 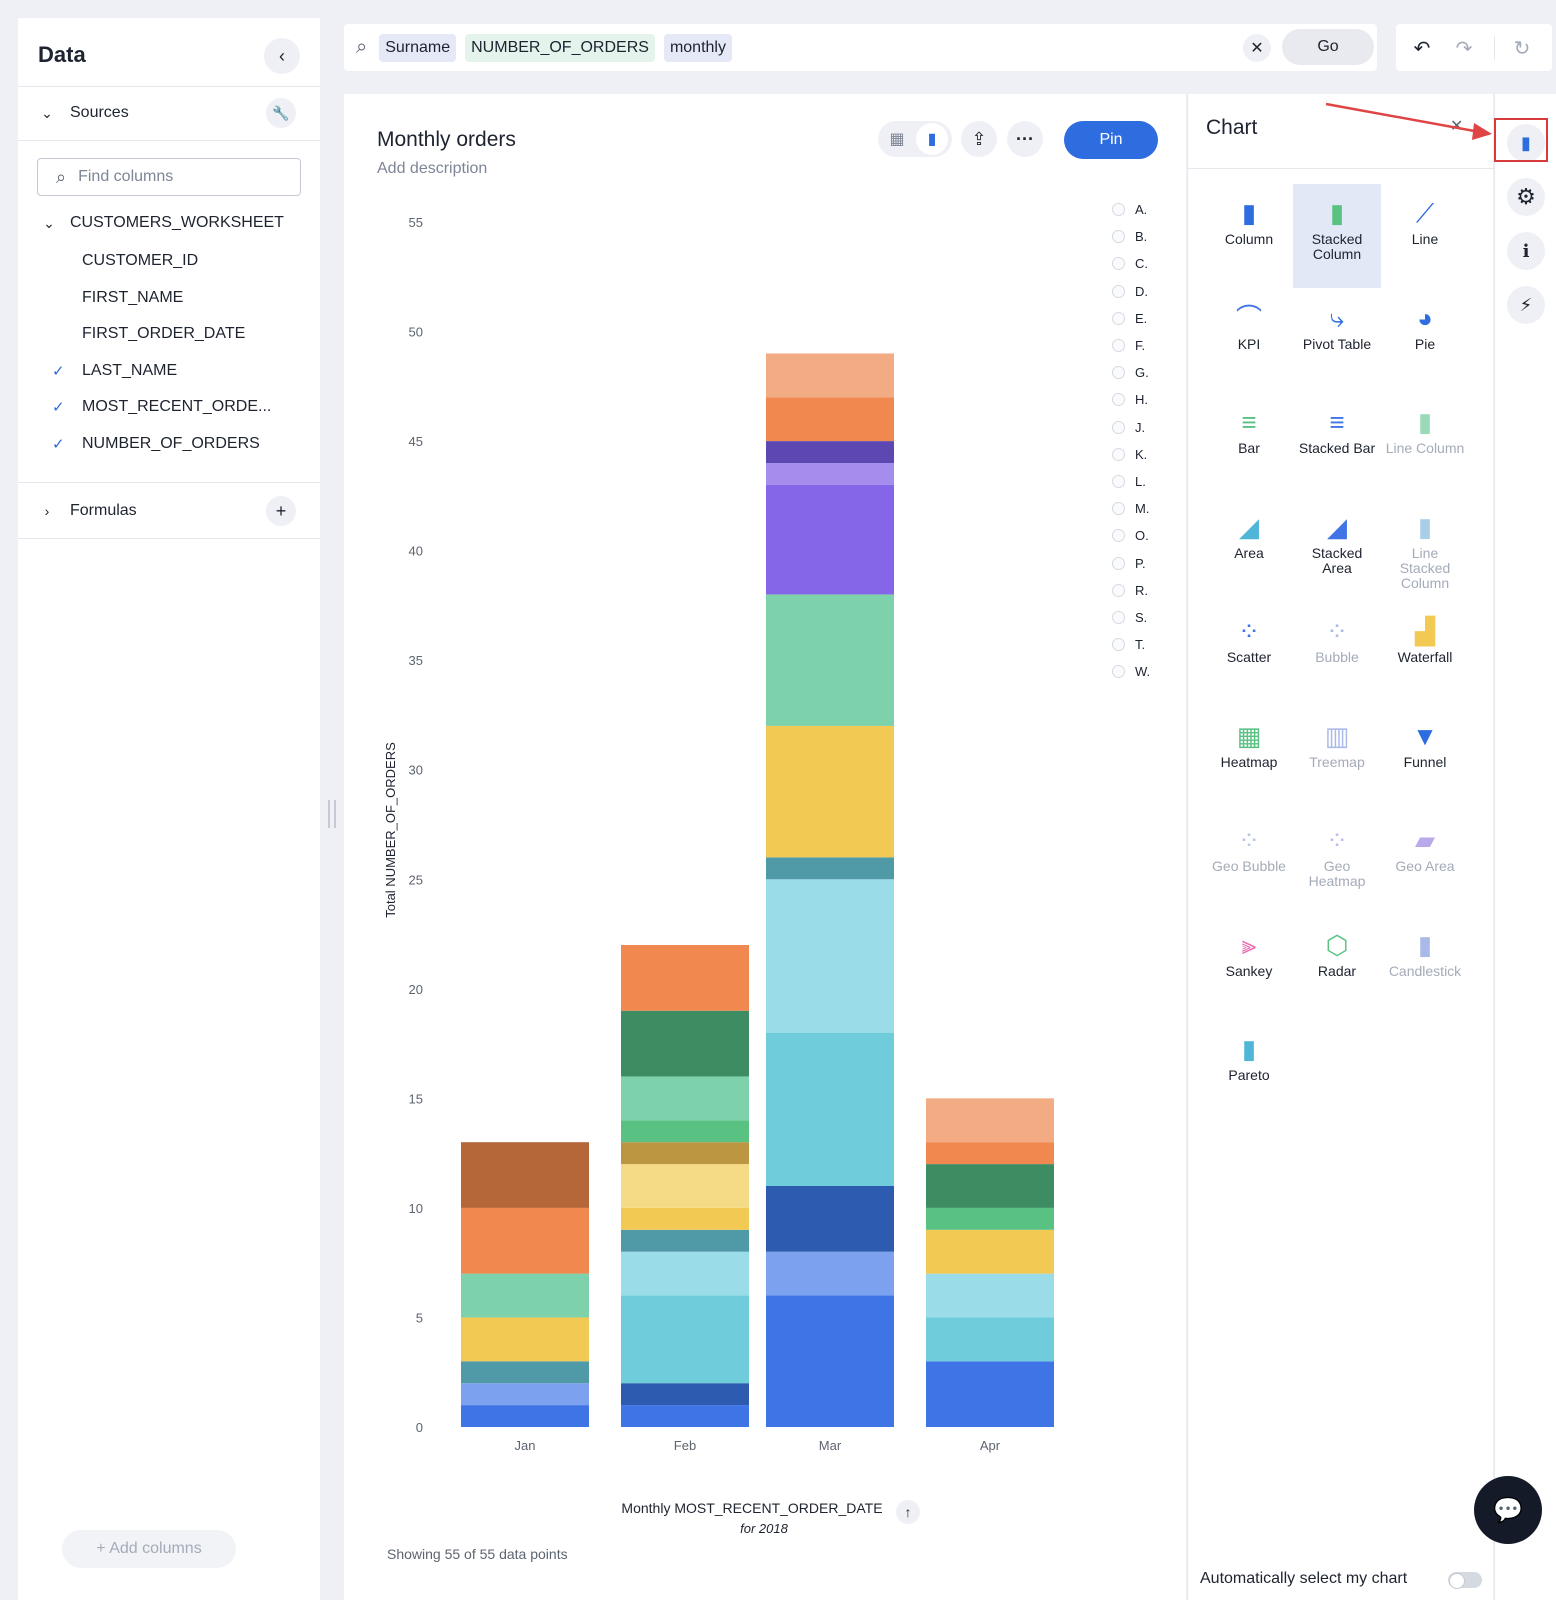 What do you see at coordinates (1425, 654) in the screenshot?
I see `chart-type-waterfall: ▟ Waterfall` at bounding box center [1425, 654].